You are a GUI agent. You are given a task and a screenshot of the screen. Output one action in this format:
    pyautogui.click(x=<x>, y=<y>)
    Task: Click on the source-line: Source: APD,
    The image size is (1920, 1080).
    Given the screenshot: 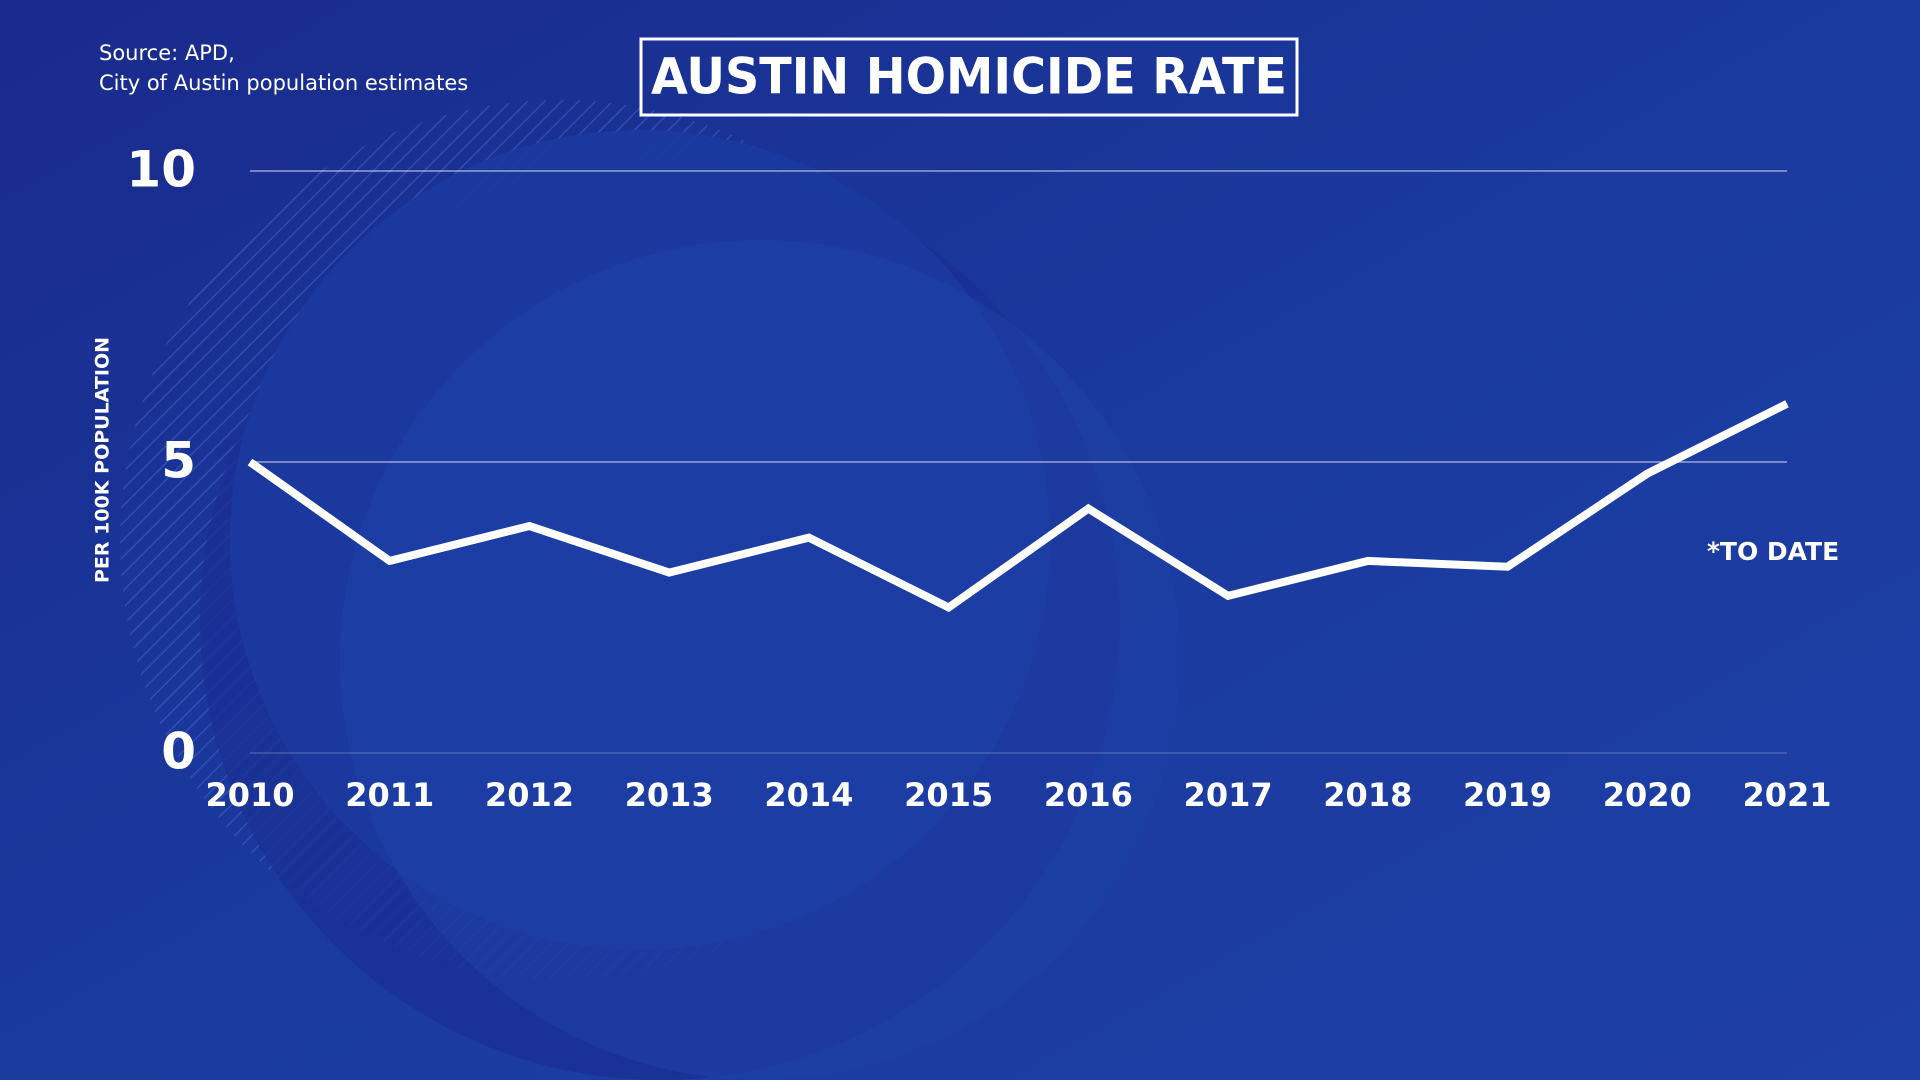 What is the action you would take?
    pyautogui.click(x=167, y=53)
    